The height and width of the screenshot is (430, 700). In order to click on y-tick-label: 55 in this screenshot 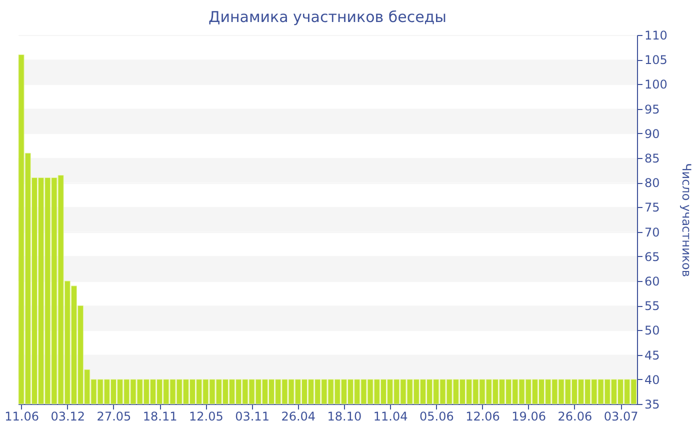, I will do `click(652, 306)`.